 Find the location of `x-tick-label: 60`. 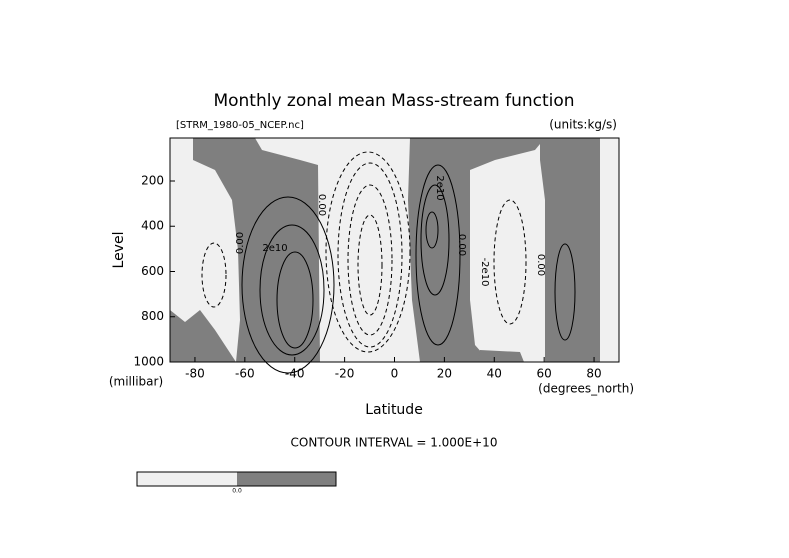

x-tick-label: 60 is located at coordinates (544, 374).